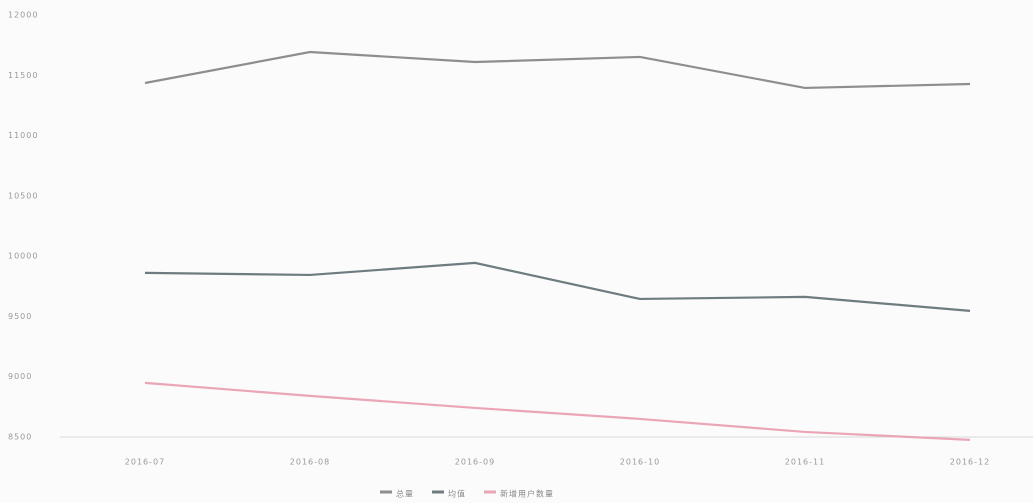 The width and height of the screenshot is (1033, 503). Describe the element at coordinates (23, 15) in the screenshot. I see `y-tick-label: 12000` at that location.